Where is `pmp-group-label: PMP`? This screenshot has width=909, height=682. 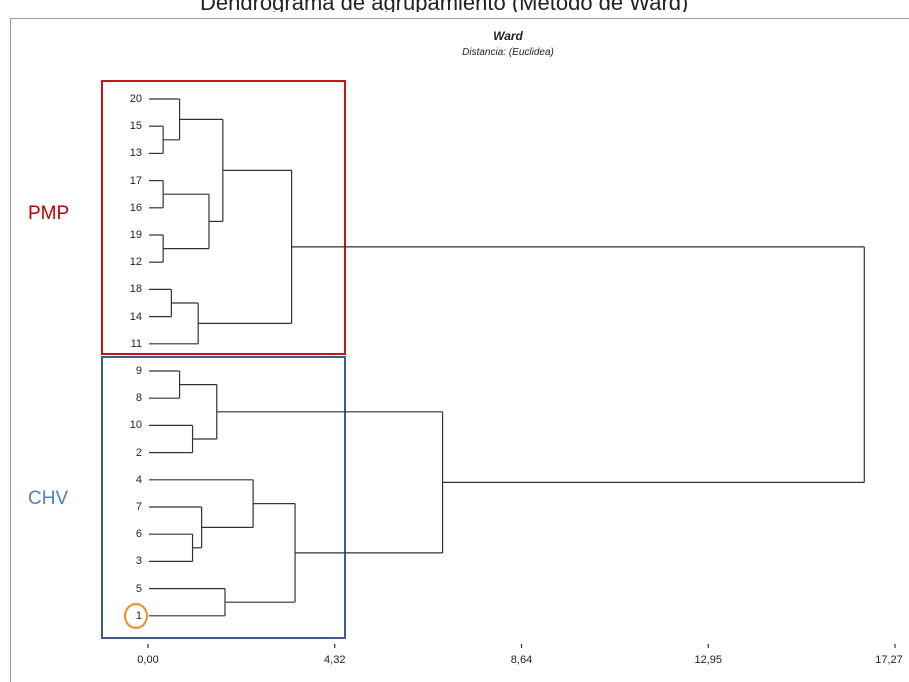
pmp-group-label: PMP is located at coordinates (49, 213).